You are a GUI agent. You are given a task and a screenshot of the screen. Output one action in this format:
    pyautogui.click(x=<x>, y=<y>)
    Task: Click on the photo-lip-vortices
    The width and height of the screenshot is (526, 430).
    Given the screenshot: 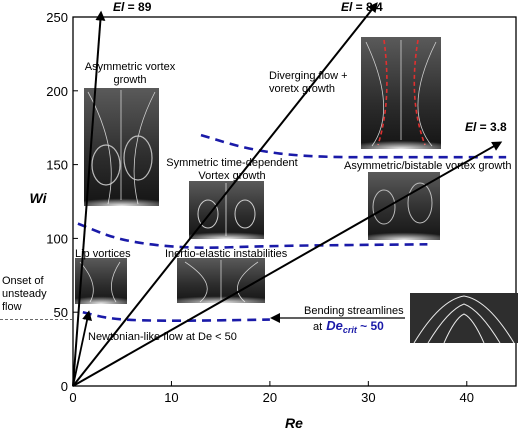 What is the action you would take?
    pyautogui.click(x=101, y=281)
    